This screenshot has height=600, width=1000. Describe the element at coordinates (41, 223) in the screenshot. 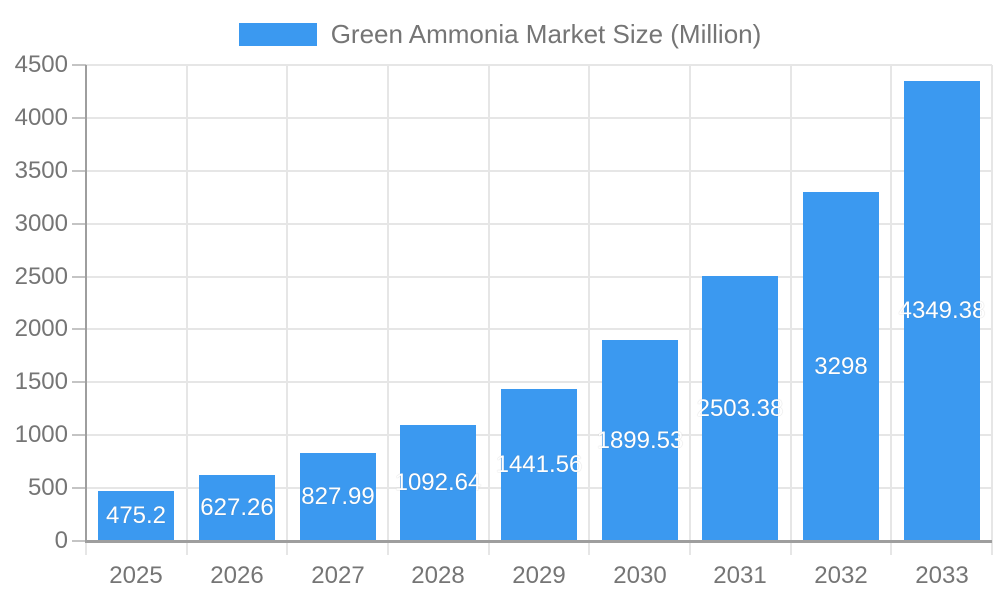

I see `y-axis-label: 3000` at that location.